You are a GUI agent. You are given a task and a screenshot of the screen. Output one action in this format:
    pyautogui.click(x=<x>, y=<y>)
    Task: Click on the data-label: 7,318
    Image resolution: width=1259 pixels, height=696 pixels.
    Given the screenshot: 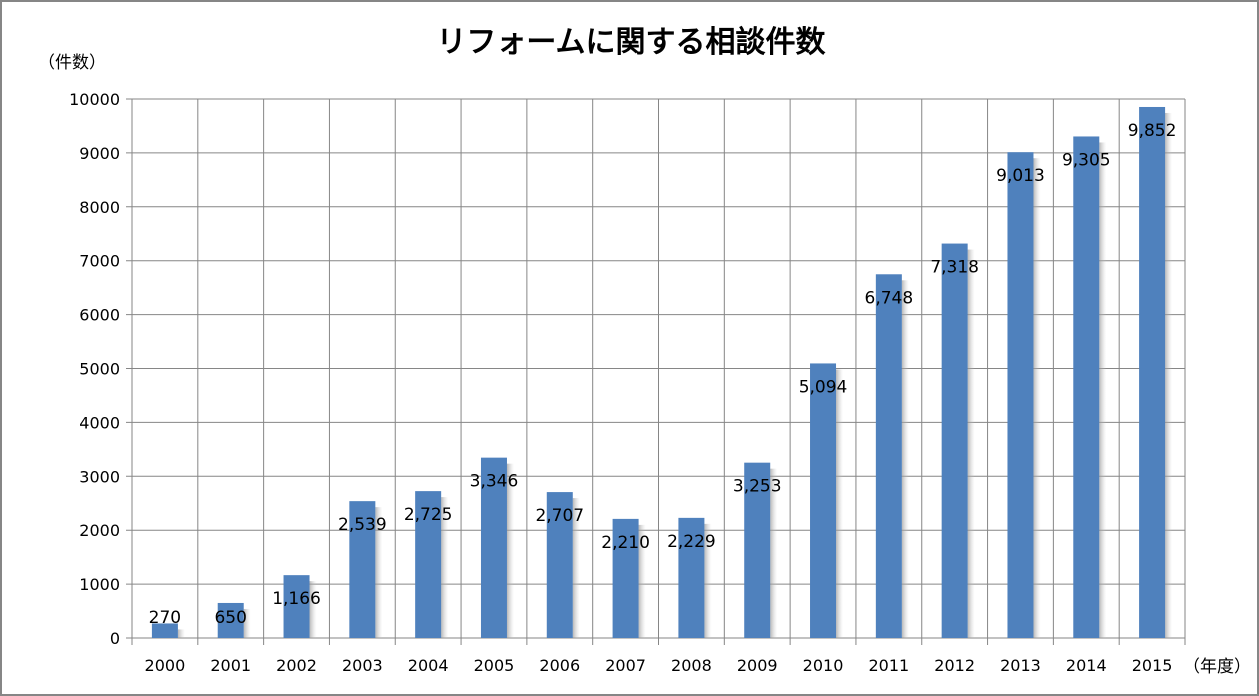 What is the action you would take?
    pyautogui.click(x=954, y=268)
    